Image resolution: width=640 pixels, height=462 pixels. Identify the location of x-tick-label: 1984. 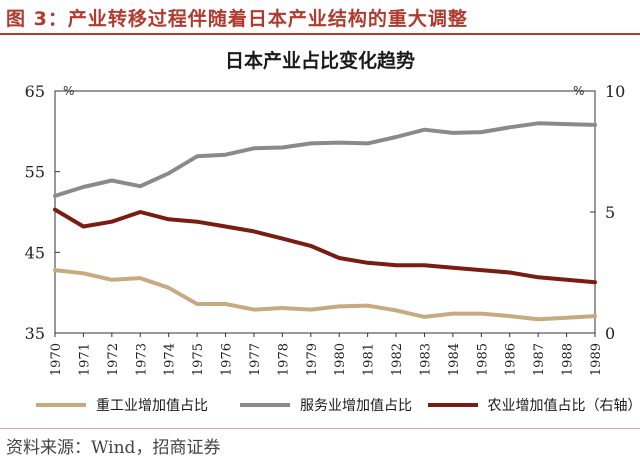
(454, 359).